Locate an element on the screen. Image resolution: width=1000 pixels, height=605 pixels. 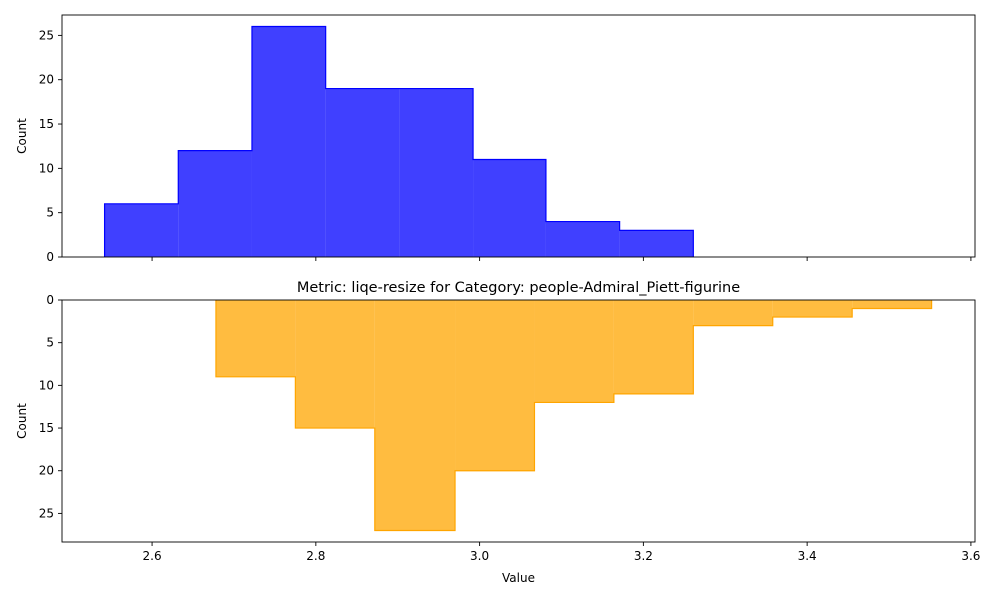
bottom-x-tick-label-0: 2.6 is located at coordinates (152, 556).